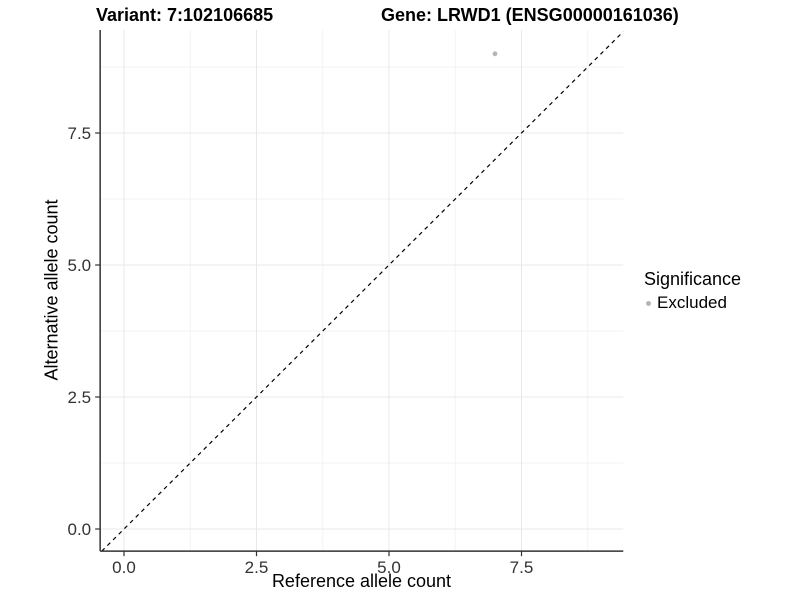  I want to click on legend-title: Significance, so click(693, 279).